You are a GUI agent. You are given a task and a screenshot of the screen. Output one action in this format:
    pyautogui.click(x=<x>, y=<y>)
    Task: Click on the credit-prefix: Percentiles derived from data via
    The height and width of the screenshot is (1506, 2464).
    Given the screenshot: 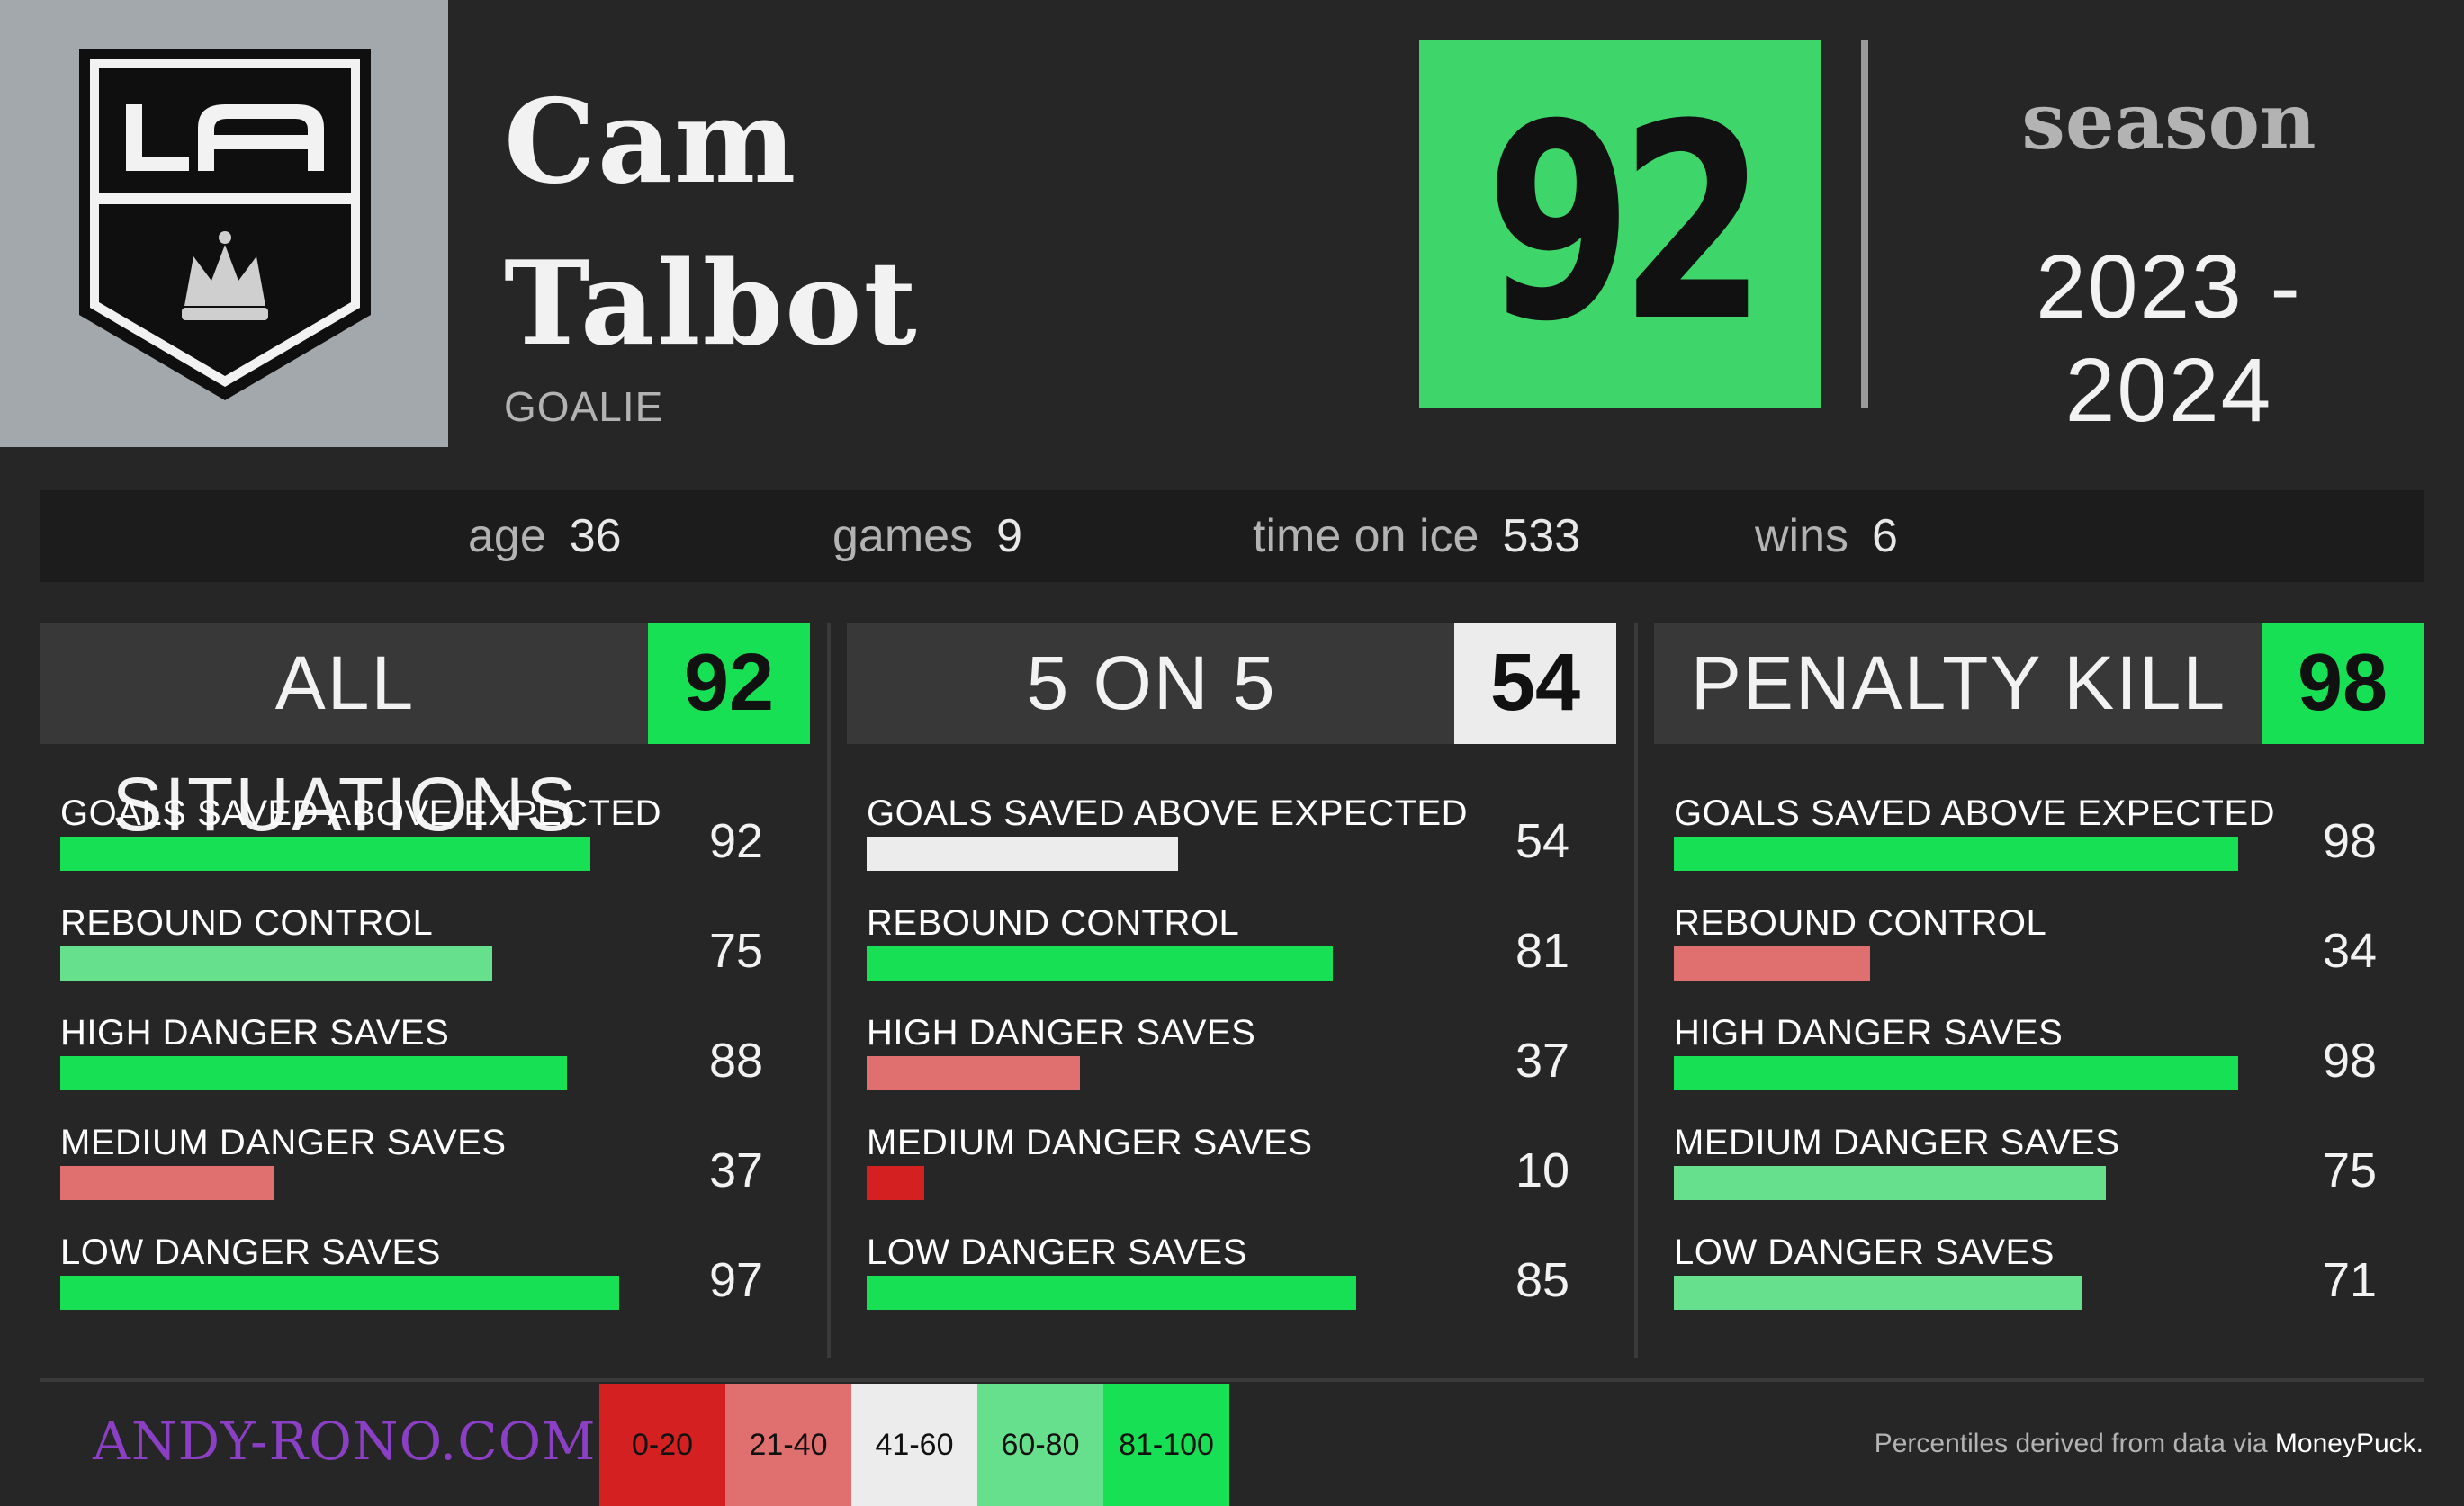 What is the action you would take?
    pyautogui.click(x=2074, y=1443)
    